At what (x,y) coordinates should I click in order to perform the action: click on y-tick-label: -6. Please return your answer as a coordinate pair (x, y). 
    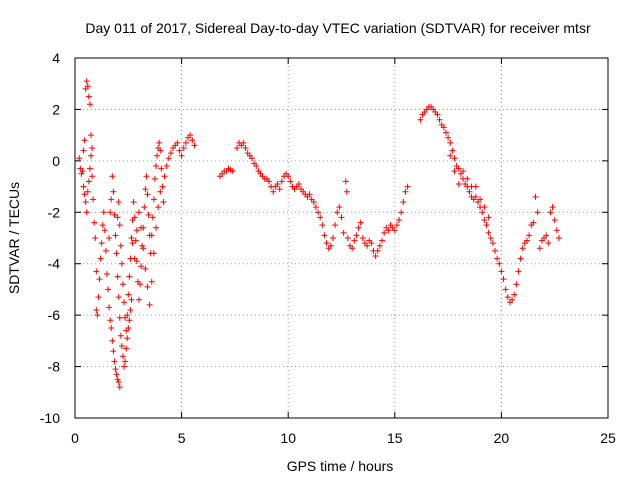
    Looking at the image, I should click on (54, 315).